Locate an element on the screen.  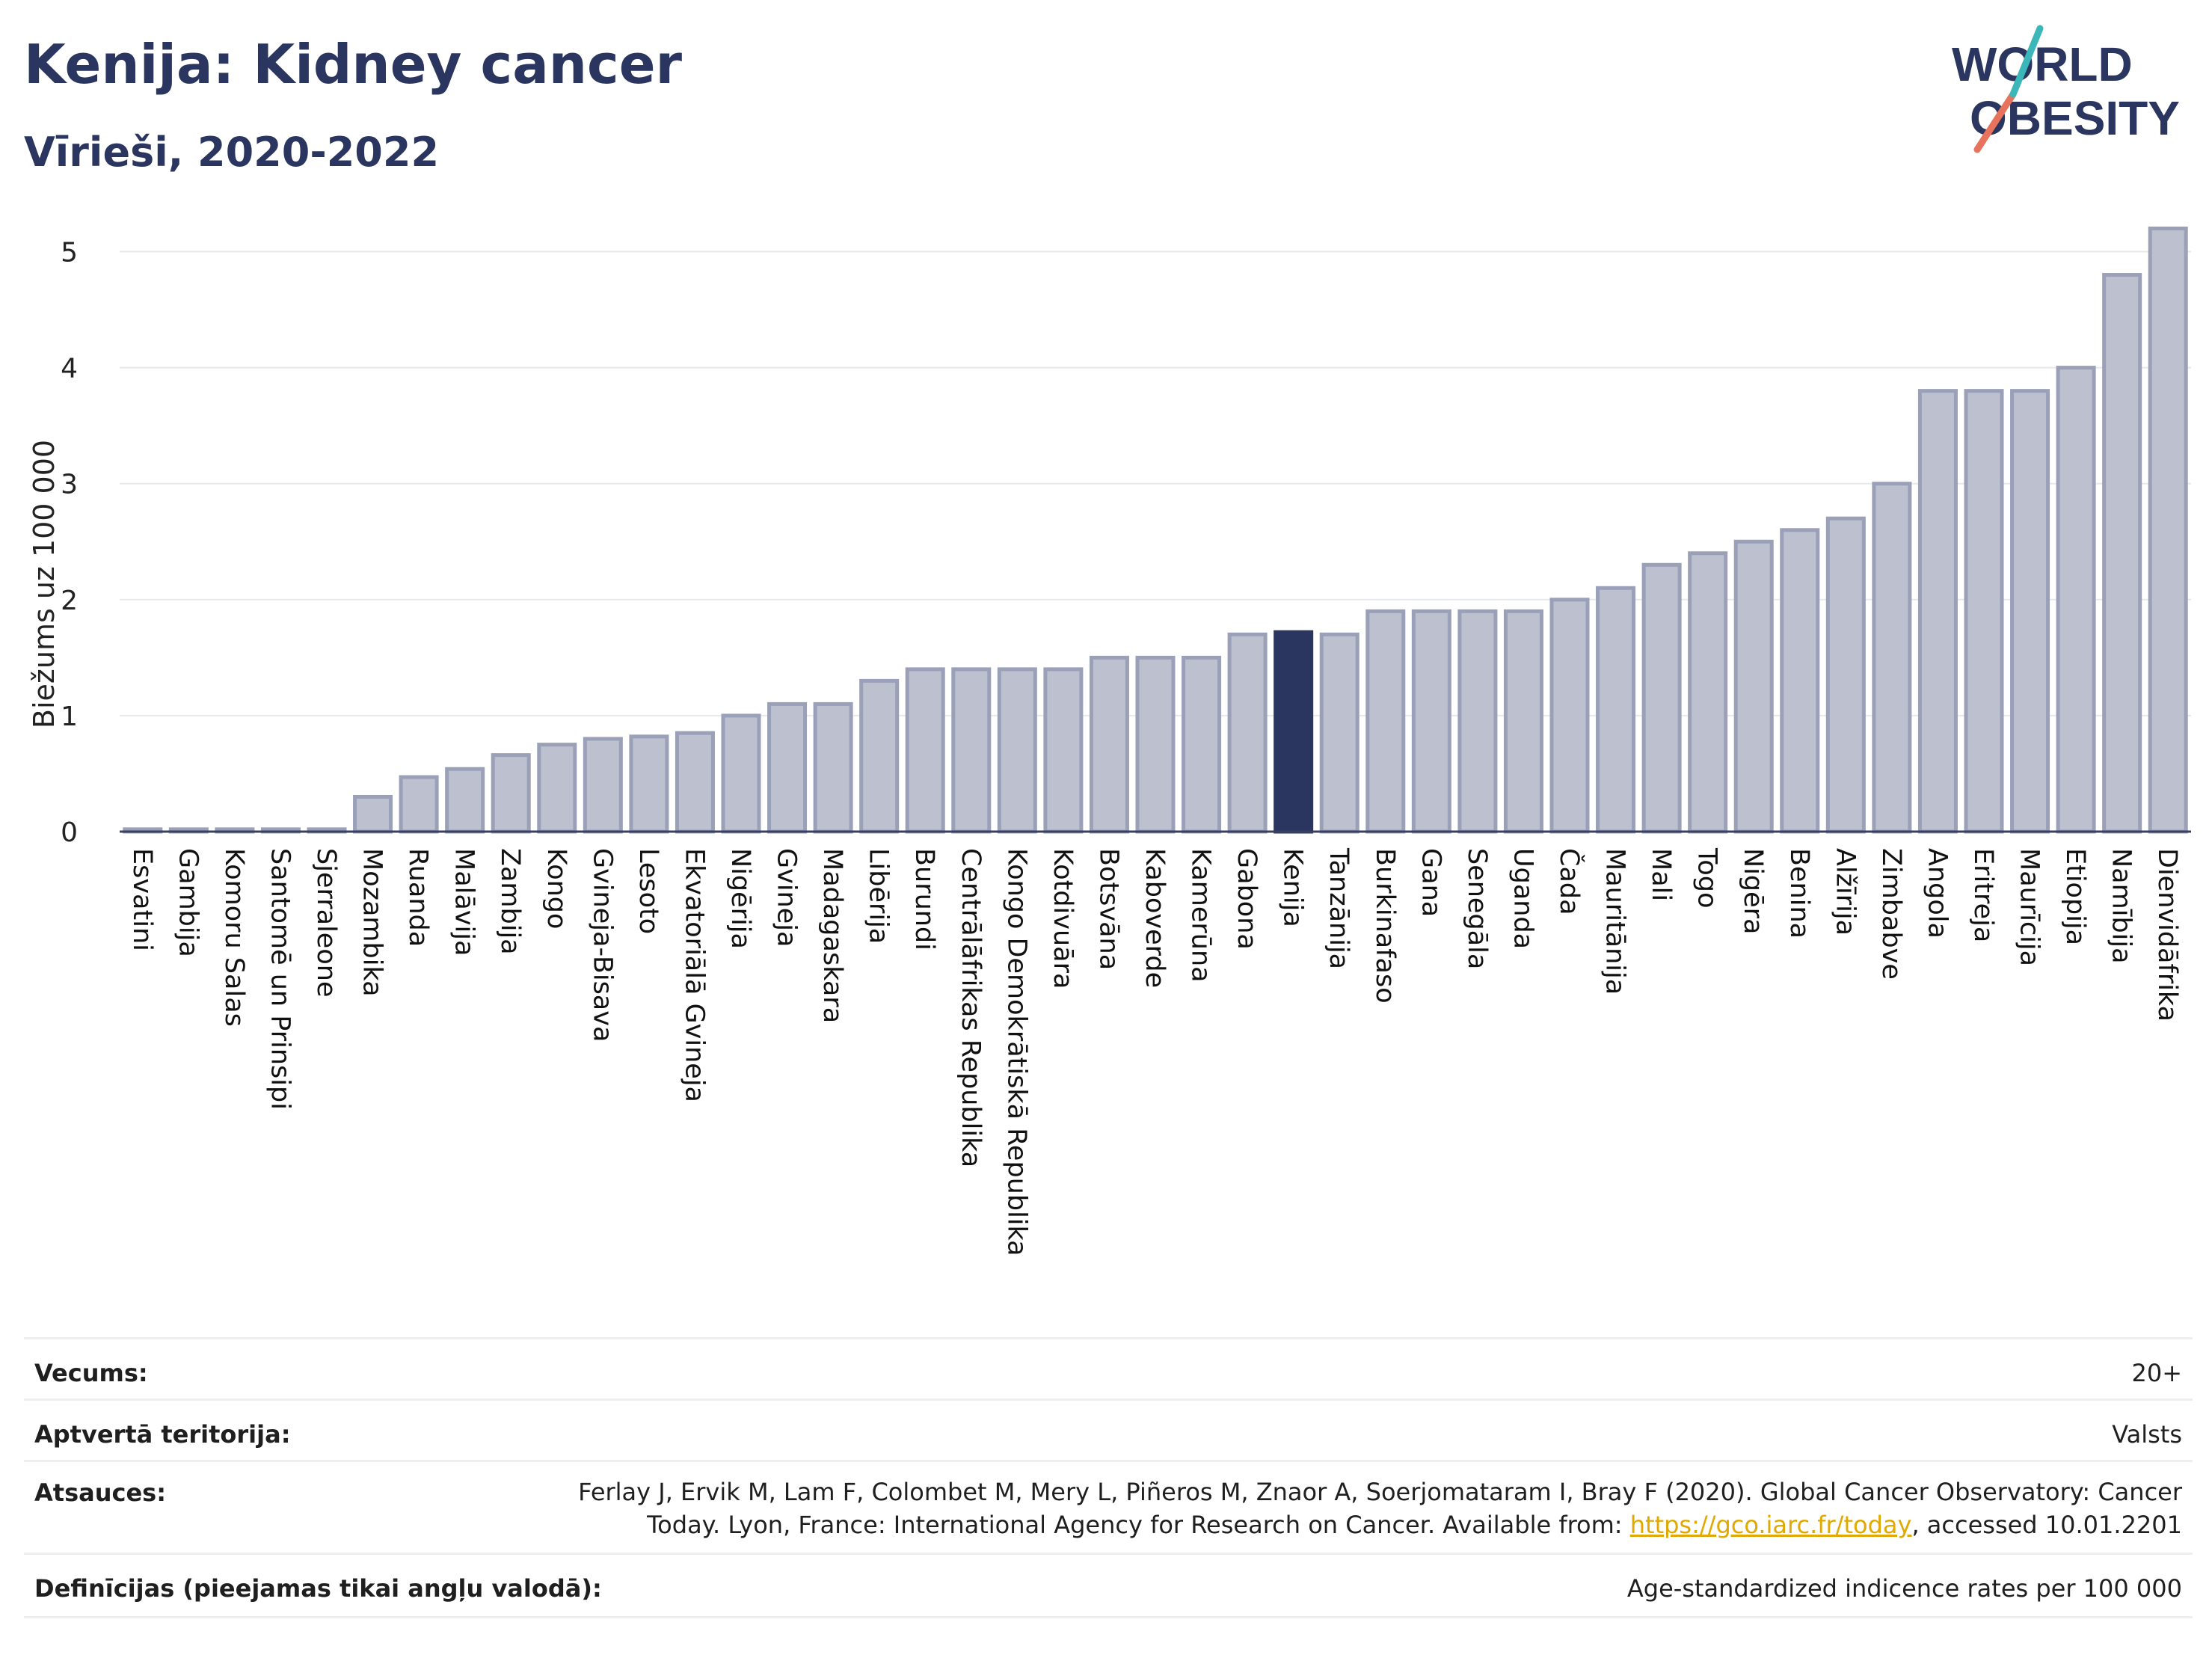
bar-gvineja is located at coordinates (787, 767).